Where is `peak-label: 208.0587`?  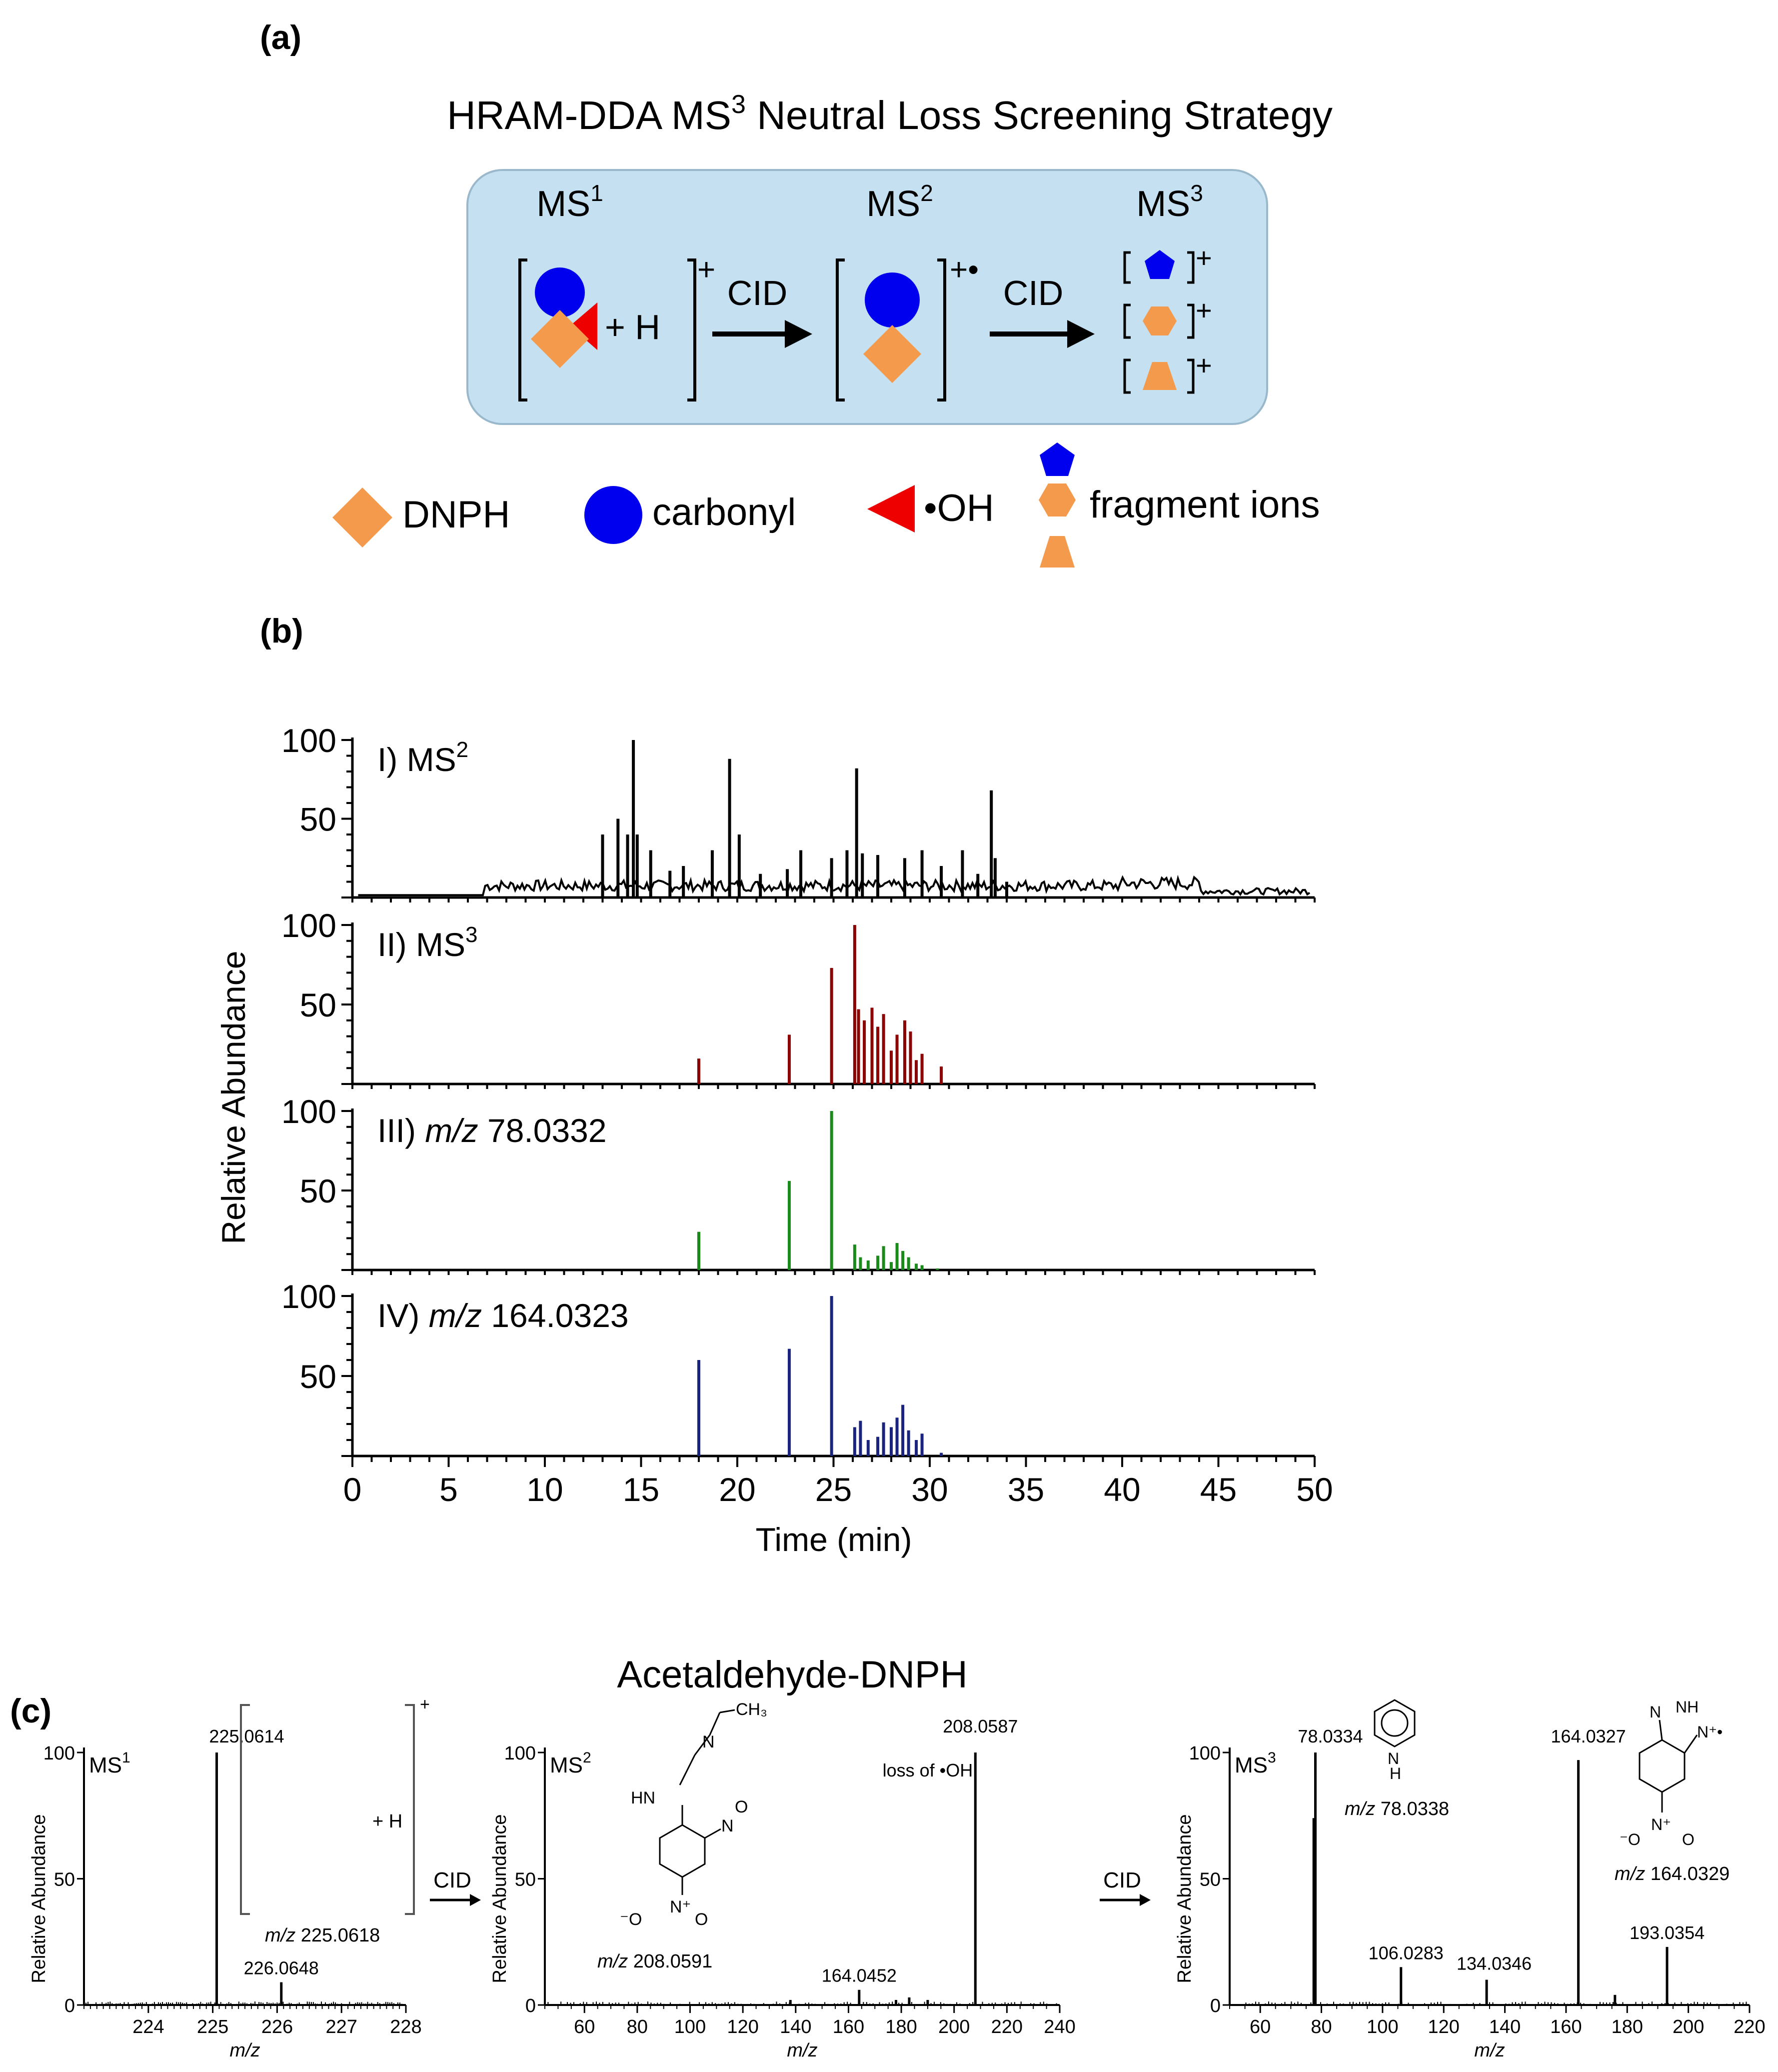
peak-label: 208.0587 is located at coordinates (980, 1726).